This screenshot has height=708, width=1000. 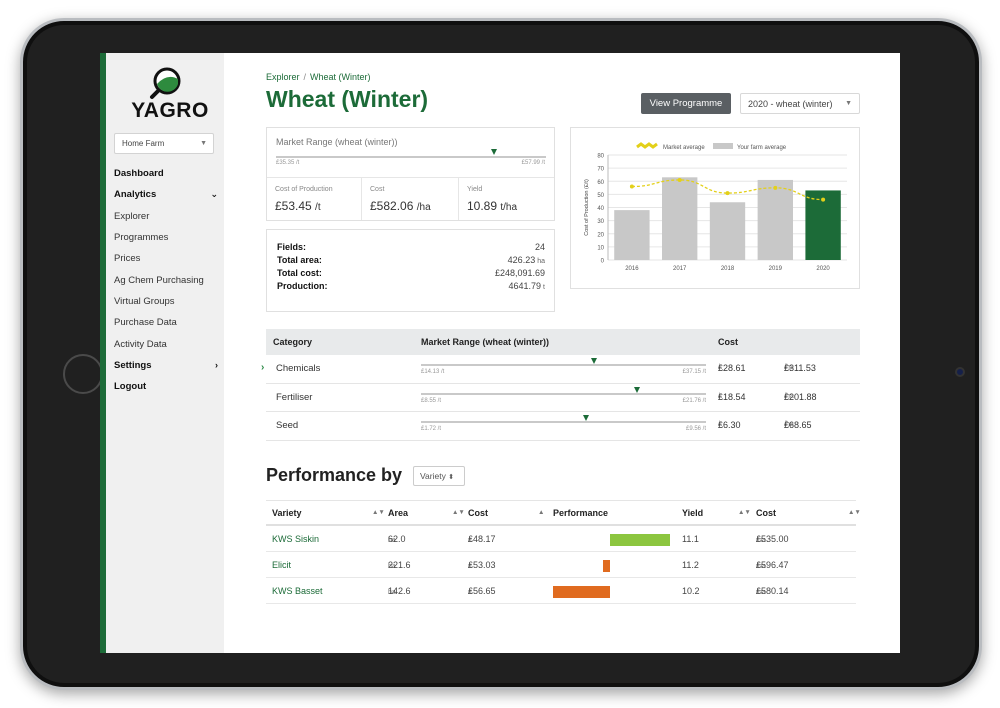 What do you see at coordinates (127, 259) in the screenshot?
I see `sidebar-item-label: Prices` at bounding box center [127, 259].